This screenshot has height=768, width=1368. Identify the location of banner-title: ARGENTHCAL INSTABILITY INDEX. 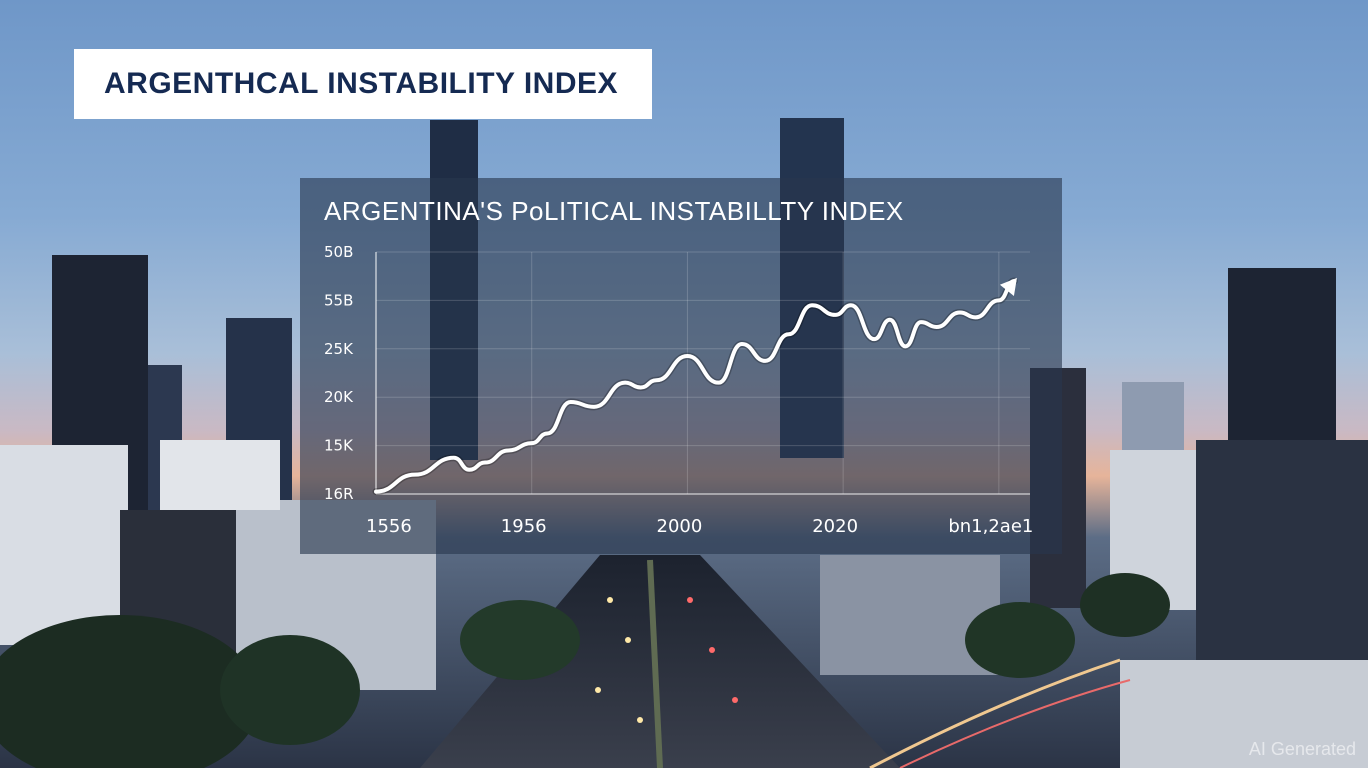
(361, 83).